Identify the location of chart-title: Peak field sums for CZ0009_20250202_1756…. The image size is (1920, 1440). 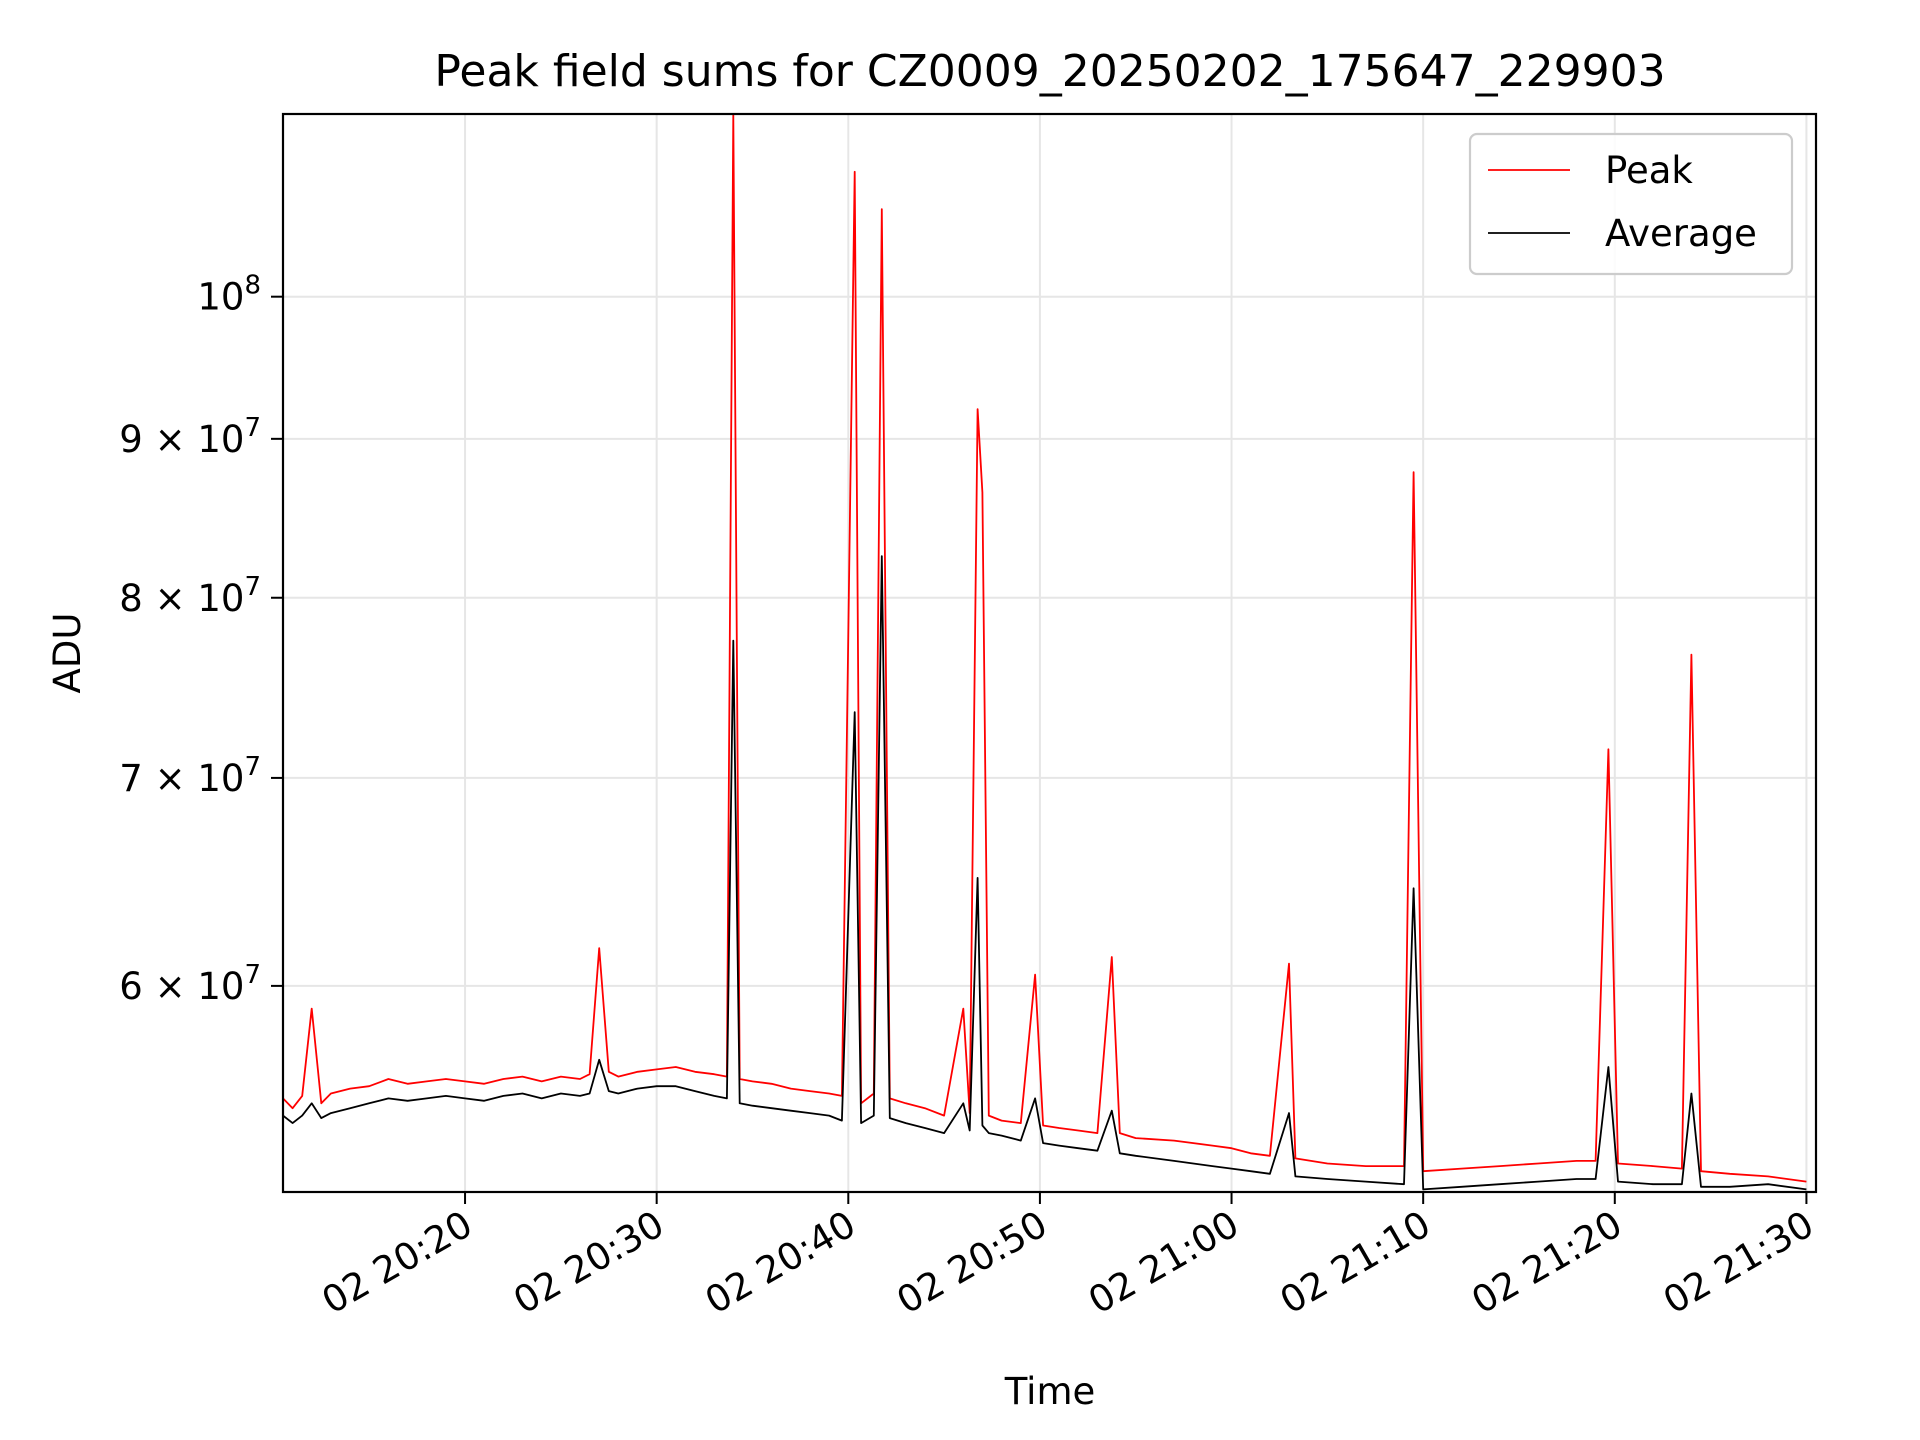
(1049, 71).